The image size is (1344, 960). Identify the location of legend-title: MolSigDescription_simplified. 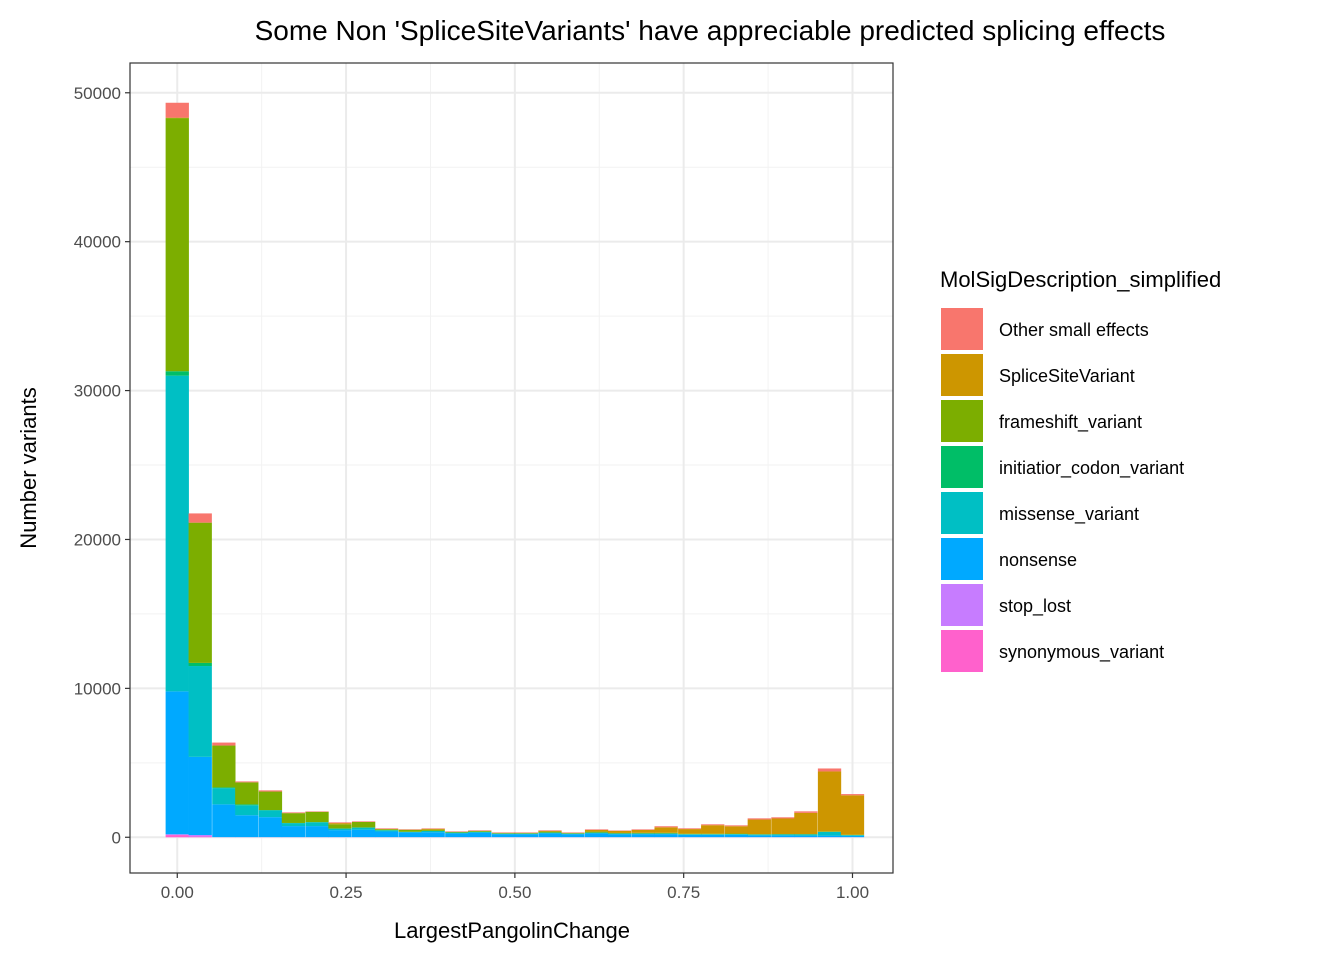
(1080, 279).